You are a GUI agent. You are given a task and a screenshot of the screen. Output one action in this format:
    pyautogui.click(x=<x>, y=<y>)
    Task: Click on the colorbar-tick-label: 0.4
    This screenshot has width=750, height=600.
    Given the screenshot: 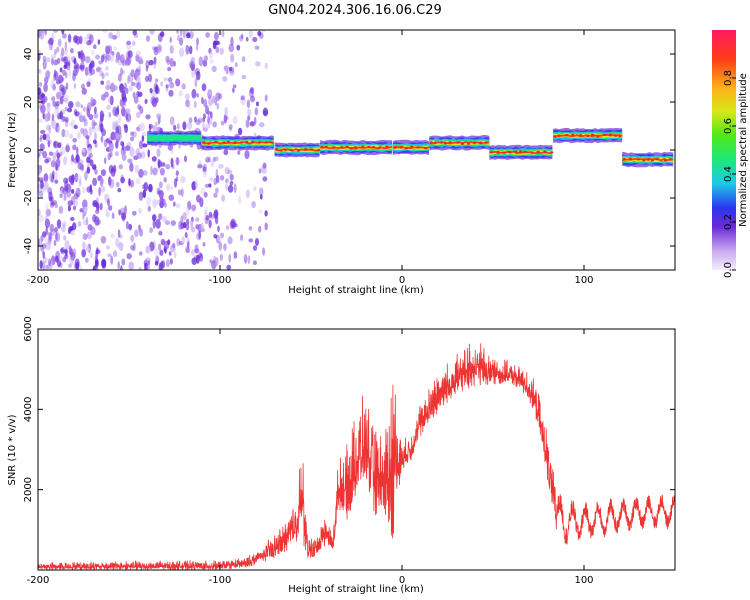 What is the action you would take?
    pyautogui.click(x=728, y=174)
    